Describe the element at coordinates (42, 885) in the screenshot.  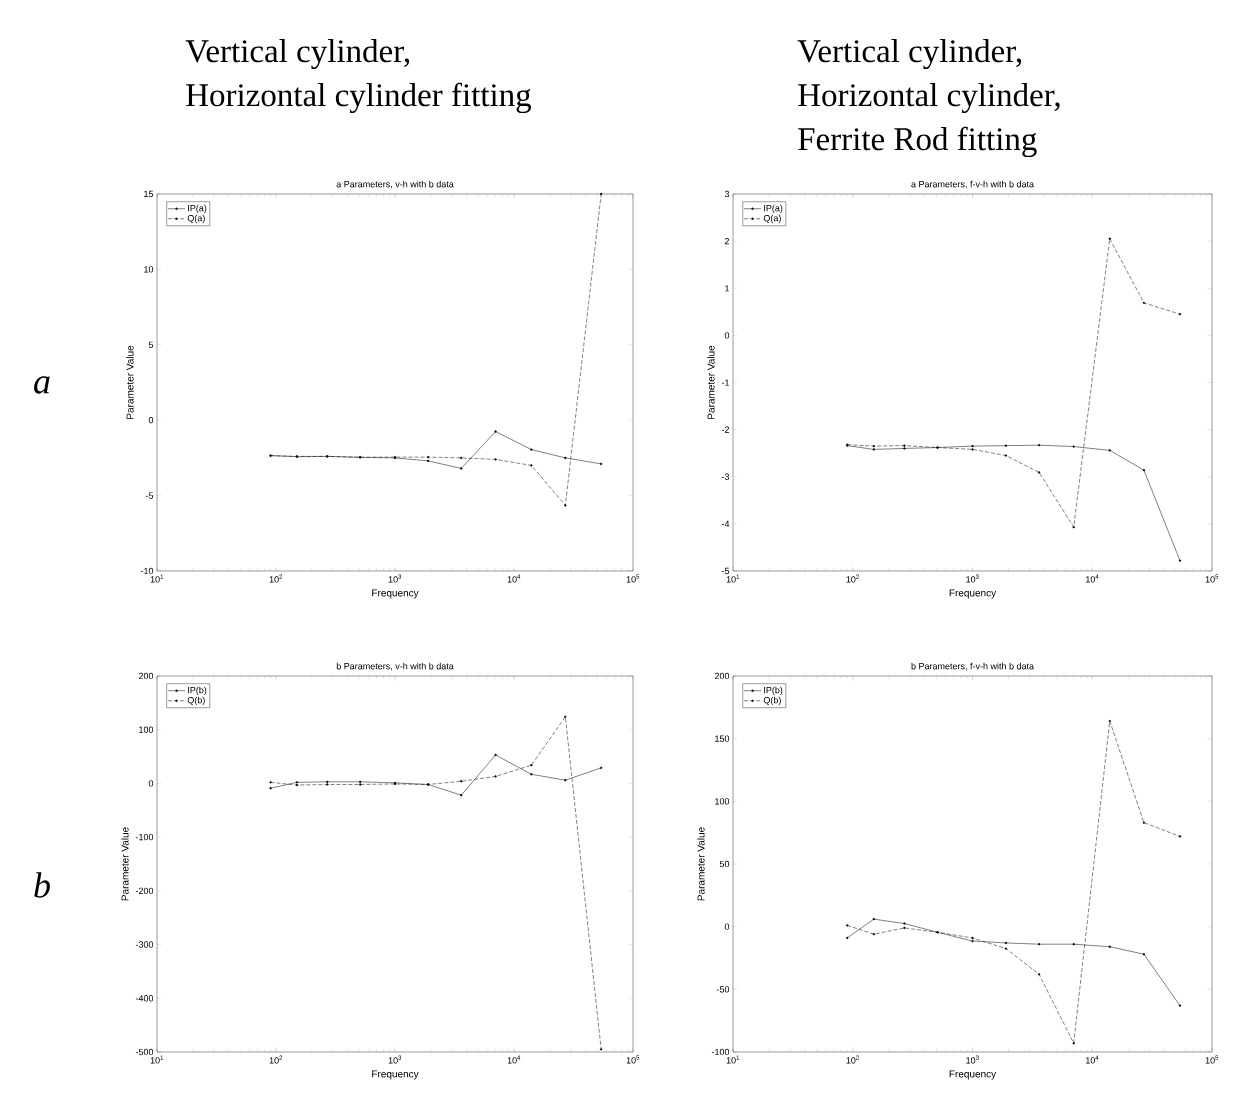
I see `text: b` at that location.